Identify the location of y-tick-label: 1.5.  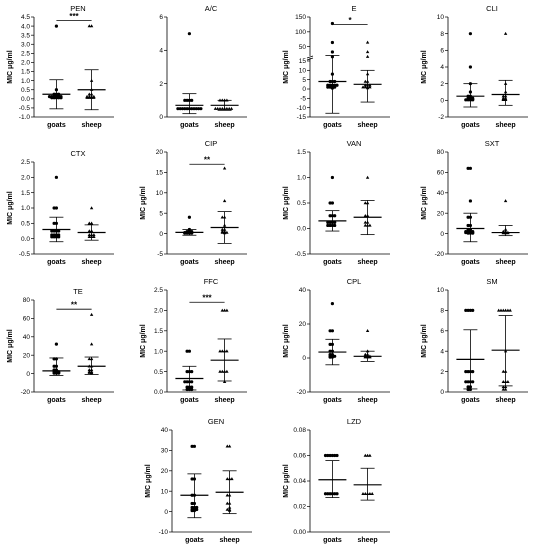
(25, 193).